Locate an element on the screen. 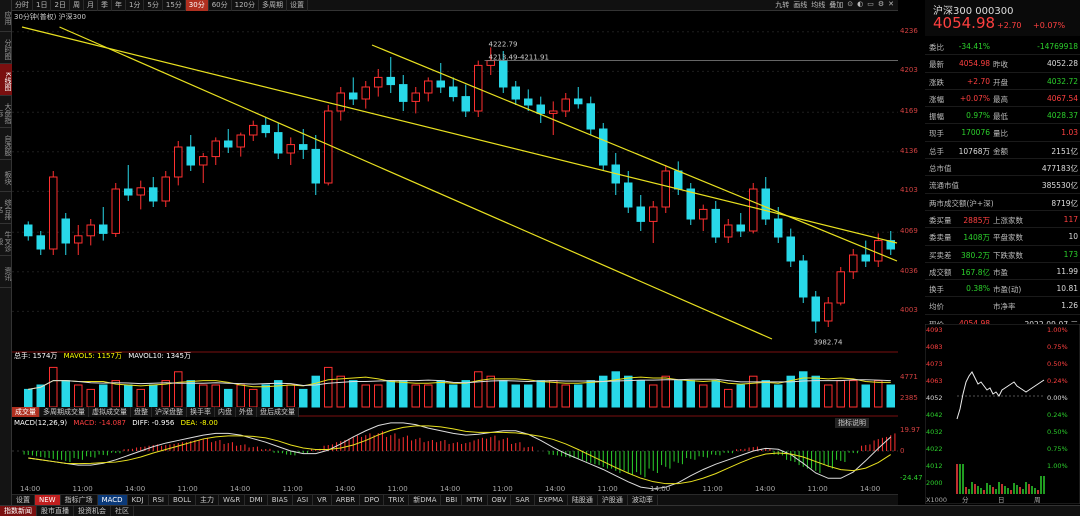 This screenshot has height=516, width=1080. volume-tab-0: 成交量 is located at coordinates (26, 412).